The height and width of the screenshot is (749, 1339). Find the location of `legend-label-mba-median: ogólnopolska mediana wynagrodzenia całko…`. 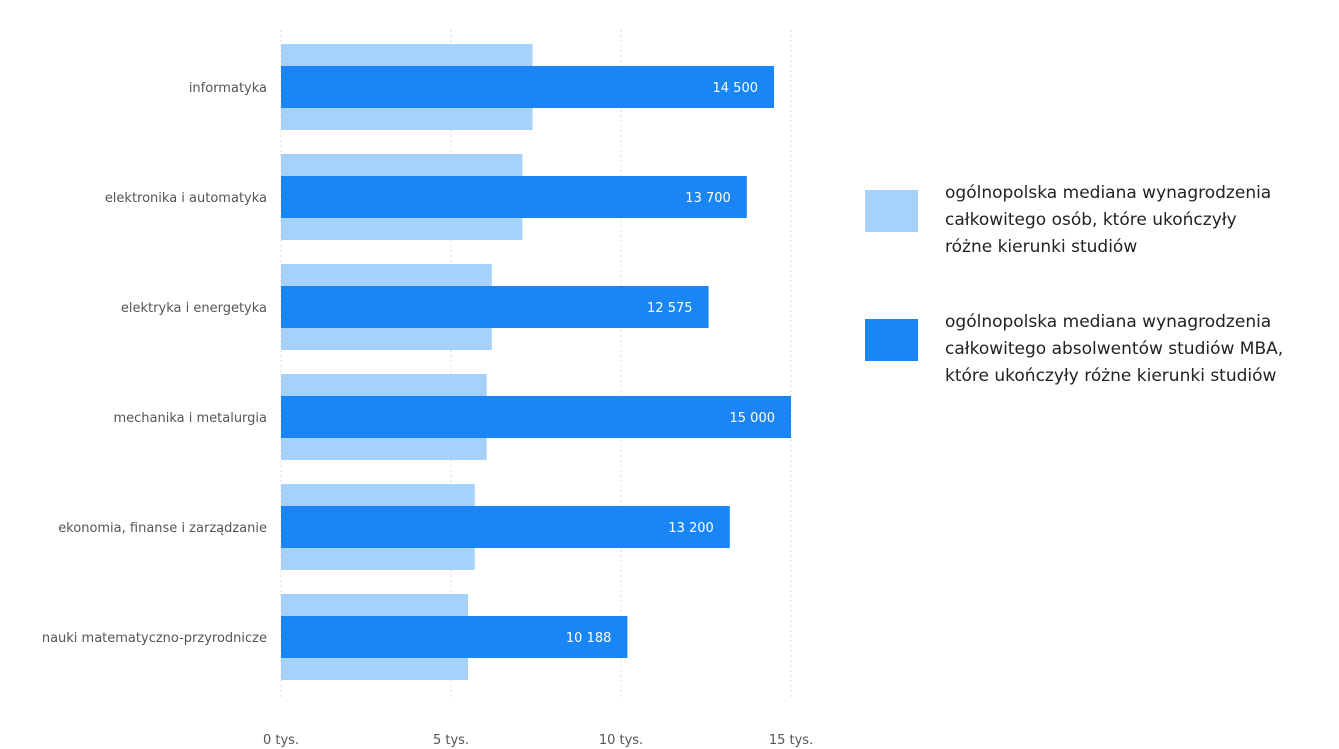

legend-label-mba-median: ogólnopolska mediana wynagrodzenia całko… is located at coordinates (1114, 349).